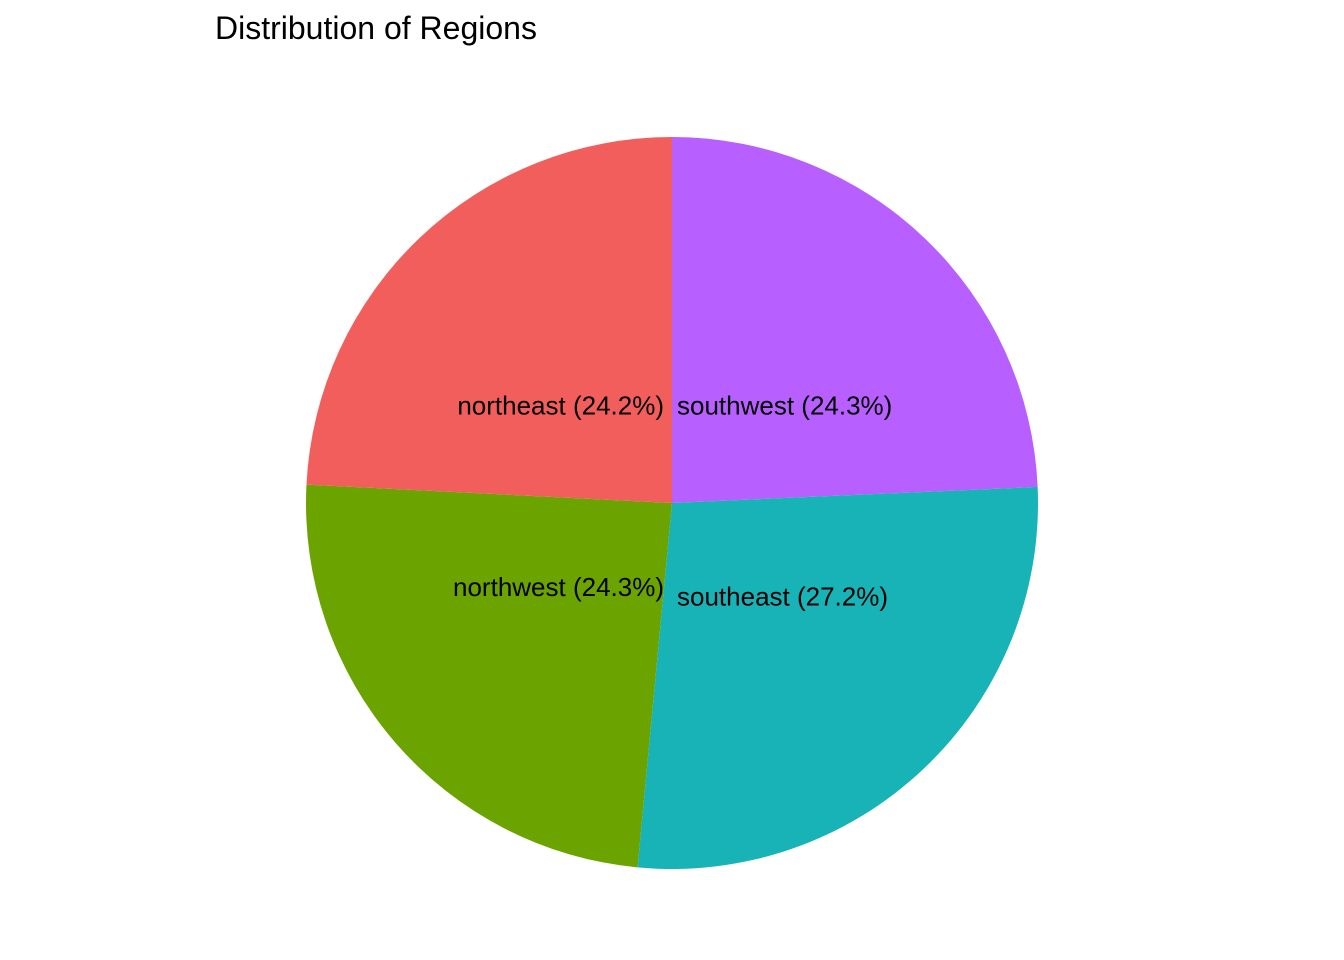 Image resolution: width=1344 pixels, height=960 pixels. Describe the element at coordinates (837, 678) in the screenshot. I see `pie-slice-southeast` at that location.